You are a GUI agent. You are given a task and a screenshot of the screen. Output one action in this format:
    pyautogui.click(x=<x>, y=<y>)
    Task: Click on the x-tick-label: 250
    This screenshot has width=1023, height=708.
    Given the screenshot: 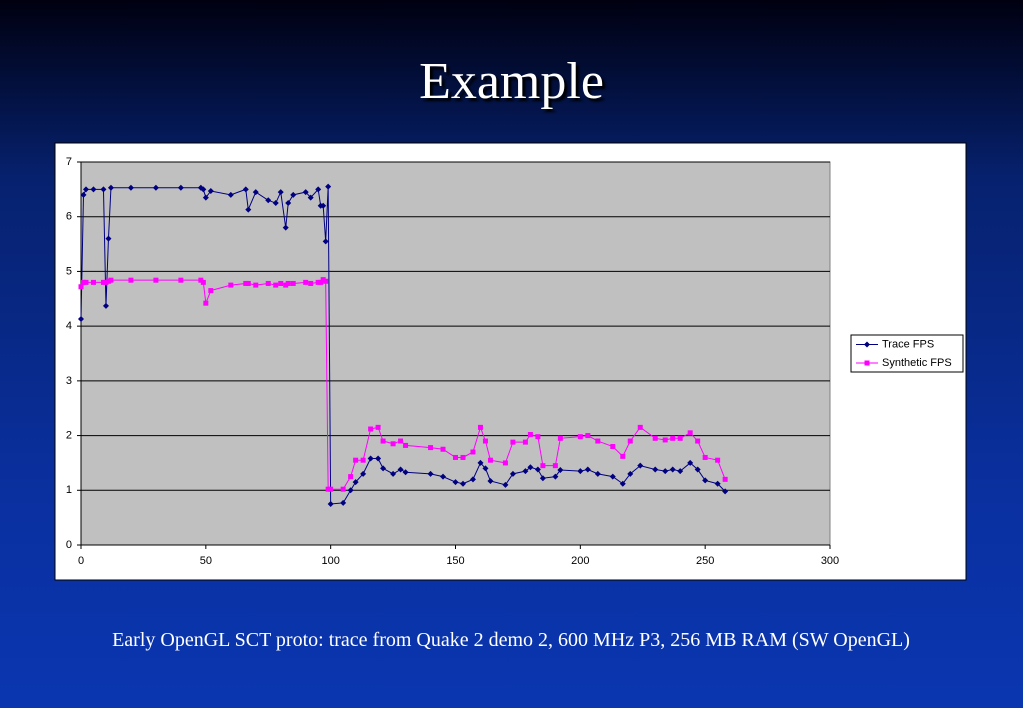 What is the action you would take?
    pyautogui.click(x=705, y=561)
    